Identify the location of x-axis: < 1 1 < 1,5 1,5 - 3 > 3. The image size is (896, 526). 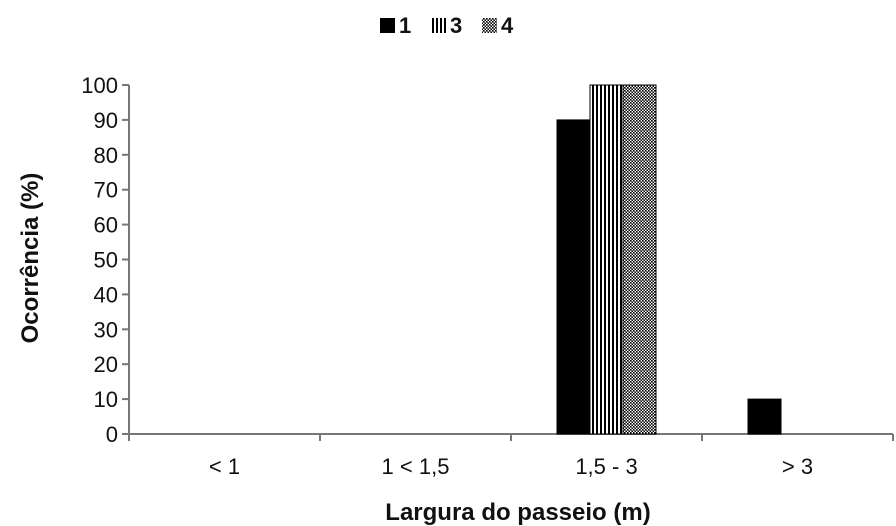
(511, 456).